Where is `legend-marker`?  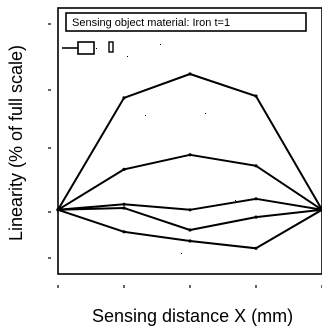 legend-marker is located at coordinates (86, 48).